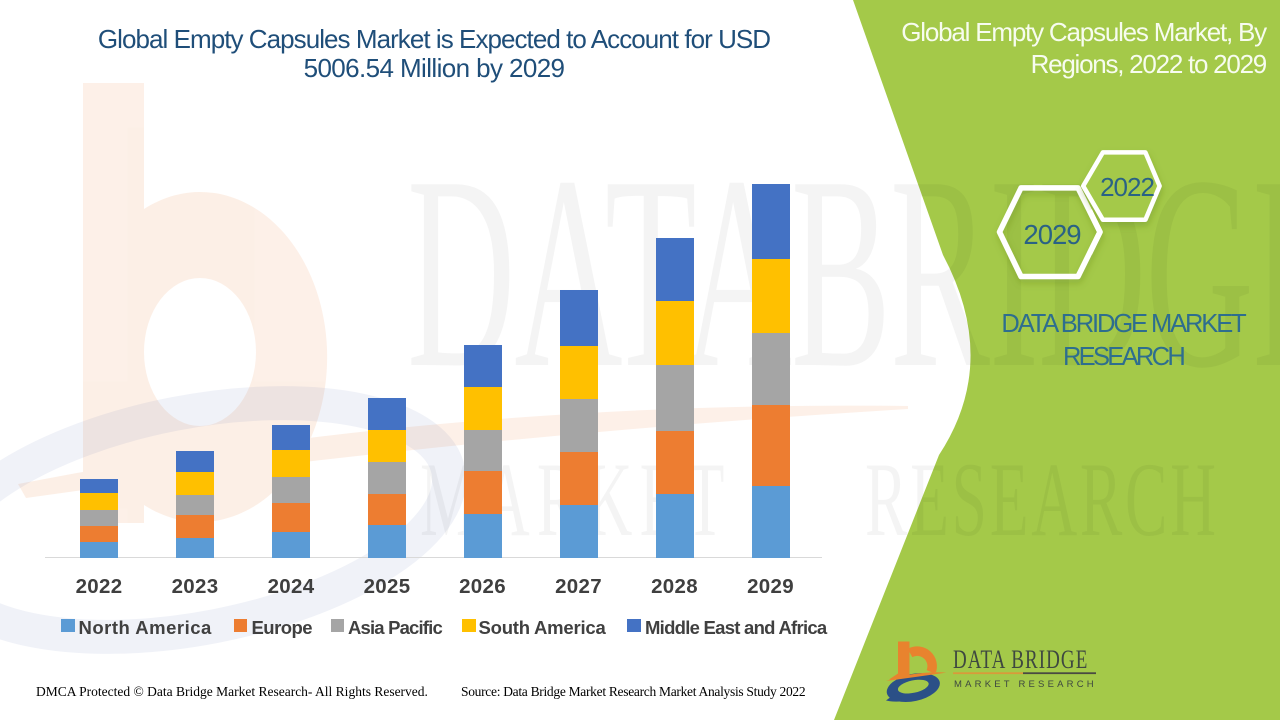  Describe the element at coordinates (1025, 684) in the screenshot. I see `svg-text: MARKET RESEARCH` at that location.